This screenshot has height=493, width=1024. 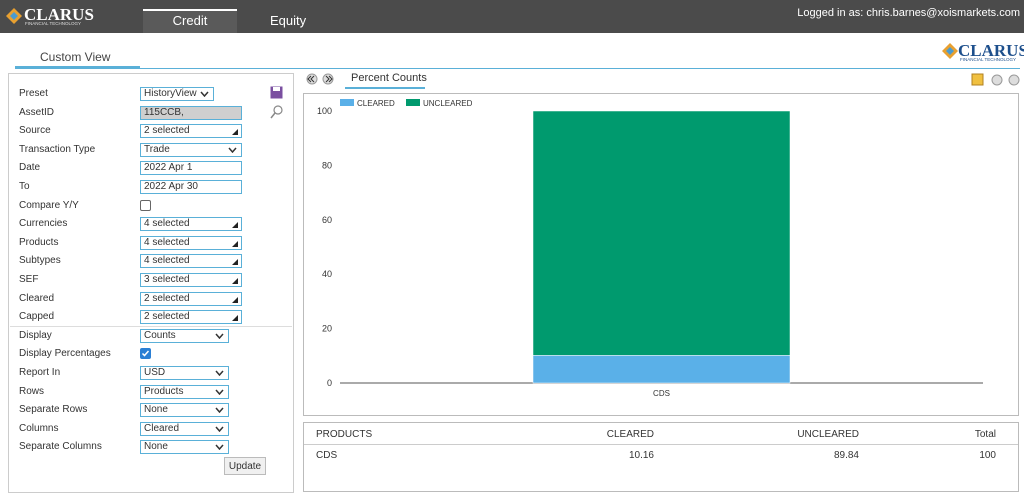 What do you see at coordinates (32, 391) in the screenshot?
I see `field-label: Rows` at bounding box center [32, 391].